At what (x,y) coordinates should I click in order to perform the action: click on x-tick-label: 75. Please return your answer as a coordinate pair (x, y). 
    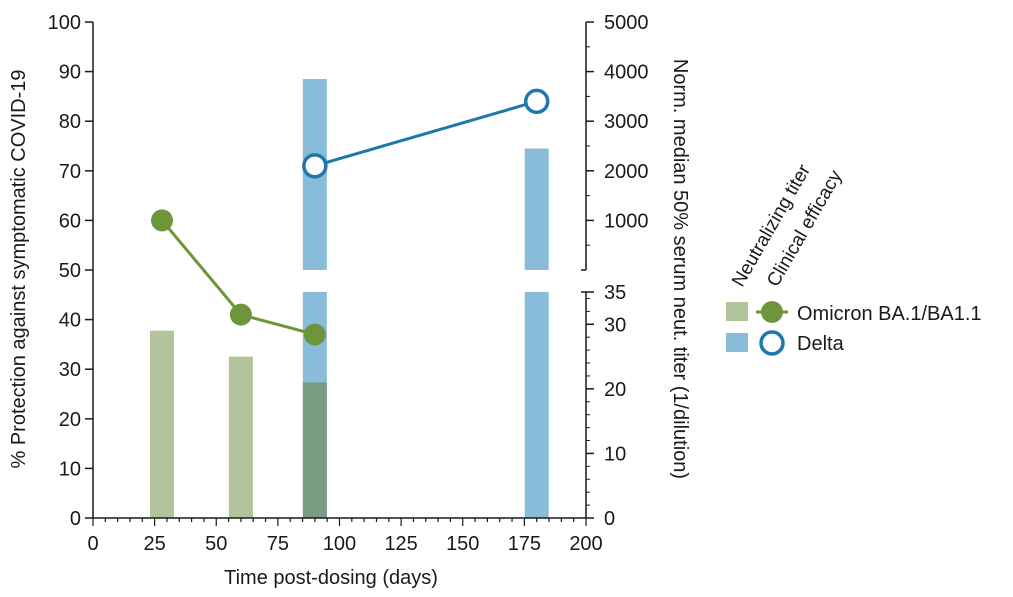
    Looking at the image, I should click on (278, 544).